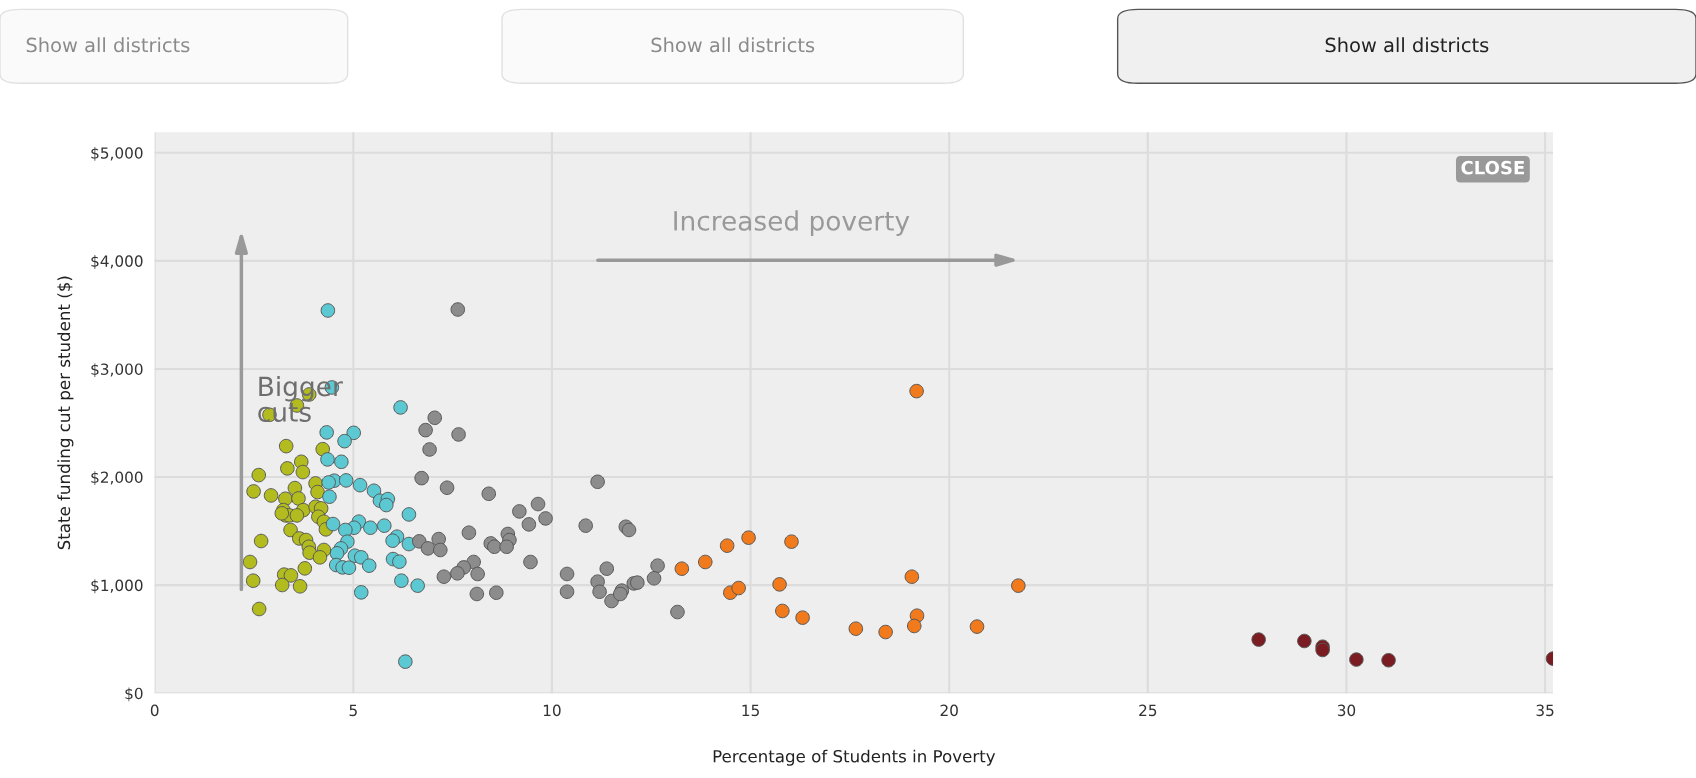  What do you see at coordinates (154, 710) in the screenshot?
I see `x-tick-label: 0` at bounding box center [154, 710].